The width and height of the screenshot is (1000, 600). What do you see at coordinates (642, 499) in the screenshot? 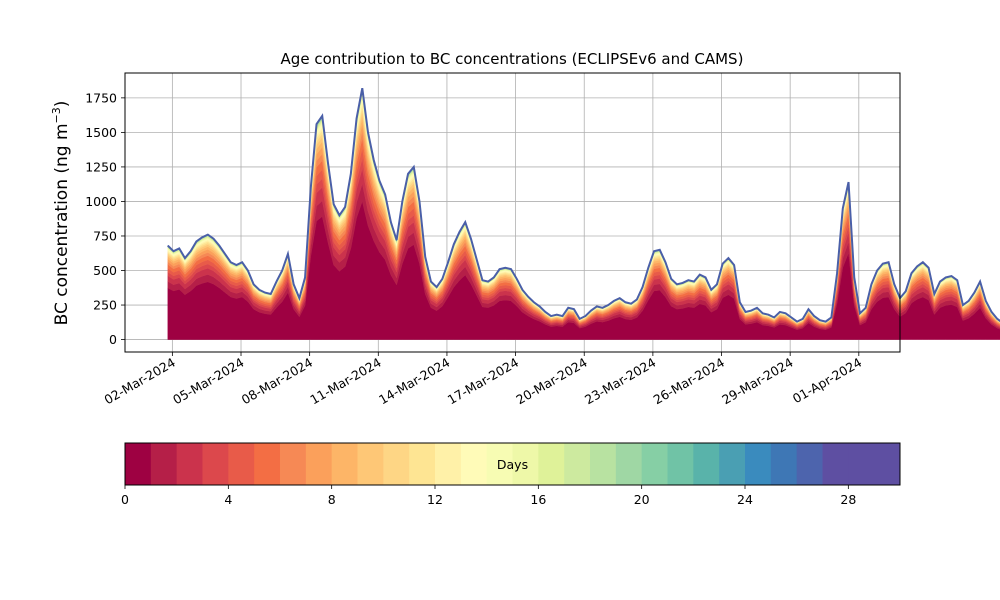
I see `colorbar-tick-label: 20` at bounding box center [642, 499].